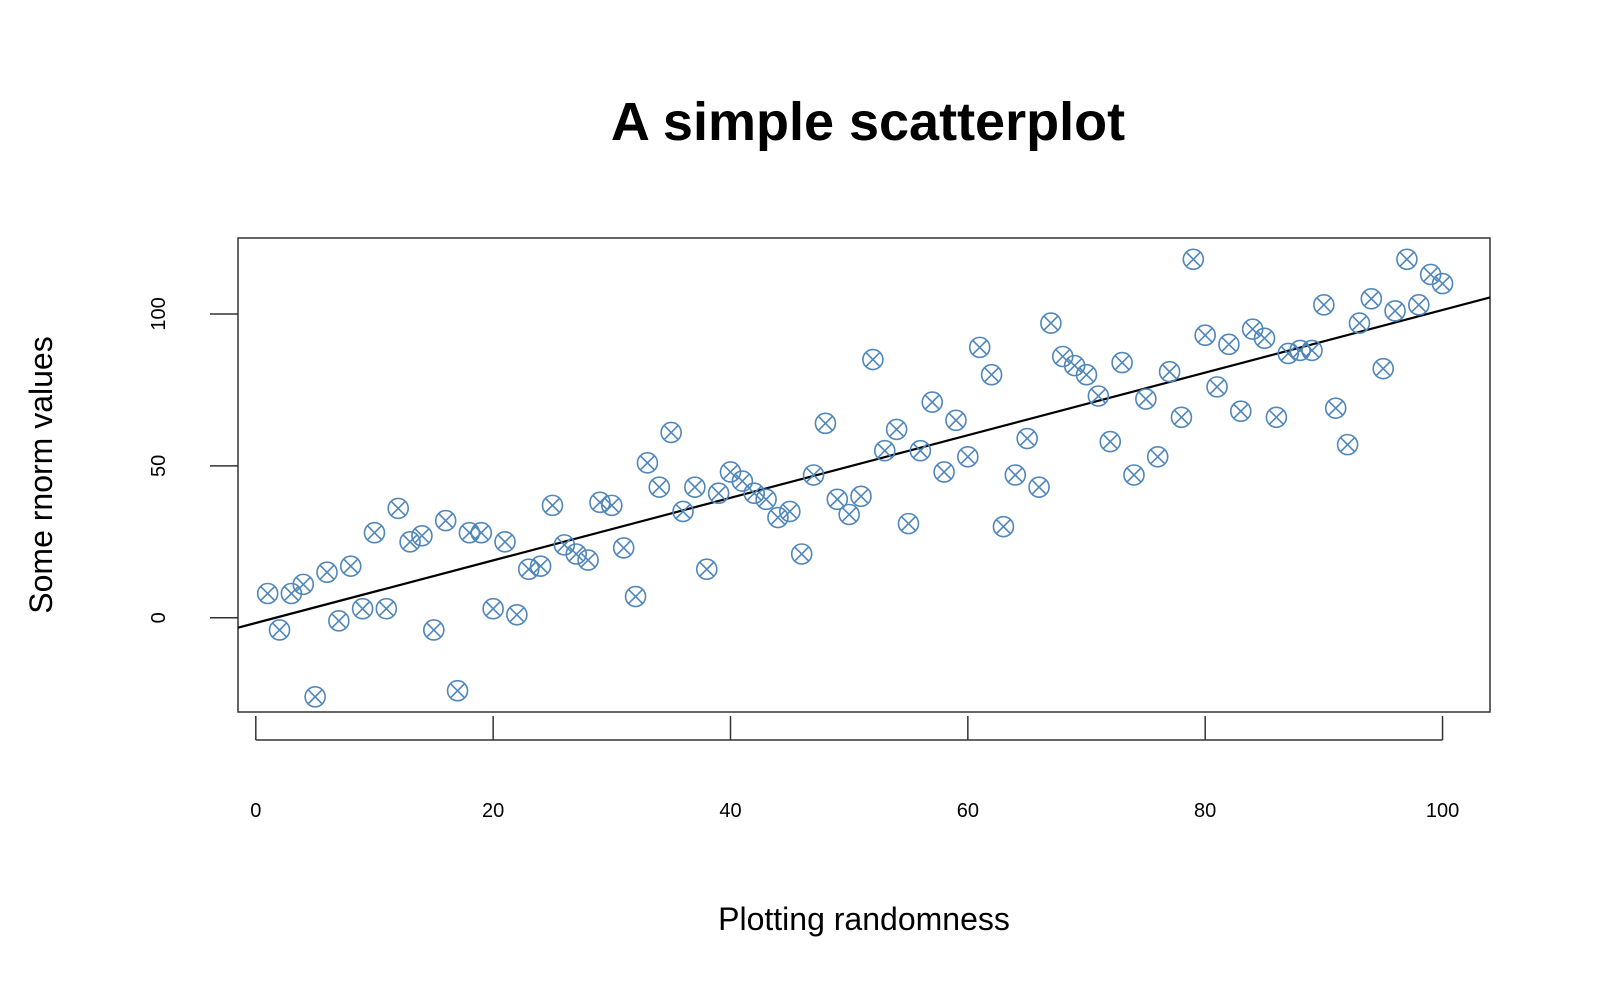 The image size is (1600, 1000). What do you see at coordinates (864, 919) in the screenshot?
I see `x-axis-label: Plotting randomness` at bounding box center [864, 919].